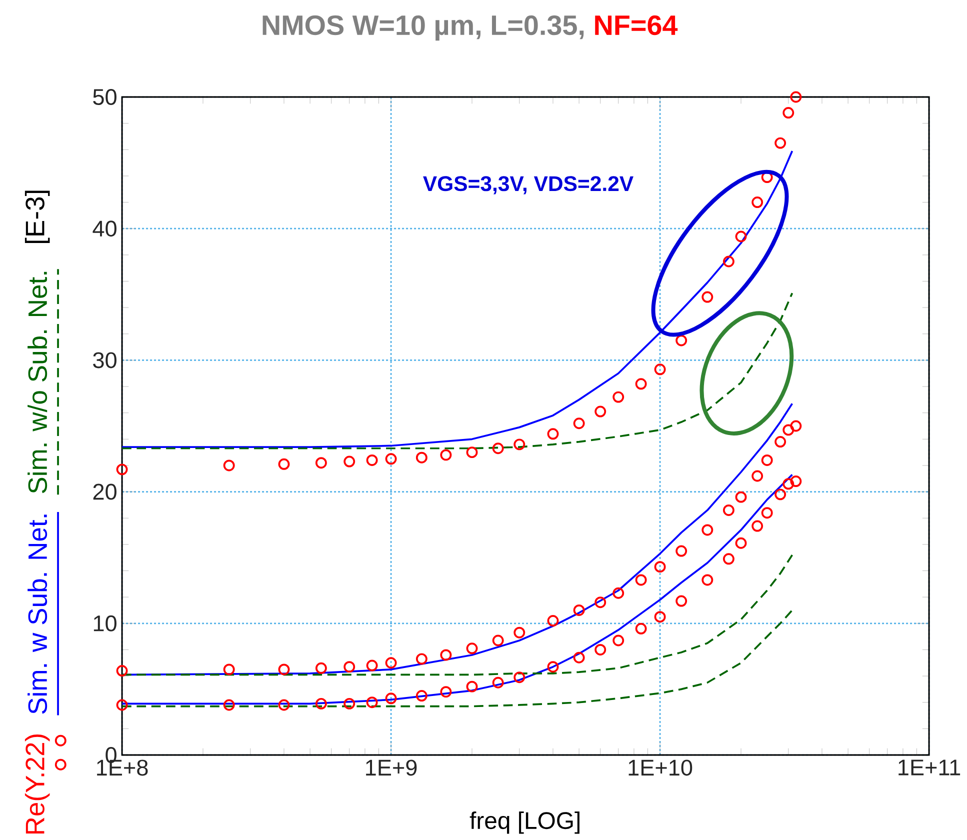  What do you see at coordinates (37, 784) in the screenshot?
I see `text: Re(Y.22)` at bounding box center [37, 784].